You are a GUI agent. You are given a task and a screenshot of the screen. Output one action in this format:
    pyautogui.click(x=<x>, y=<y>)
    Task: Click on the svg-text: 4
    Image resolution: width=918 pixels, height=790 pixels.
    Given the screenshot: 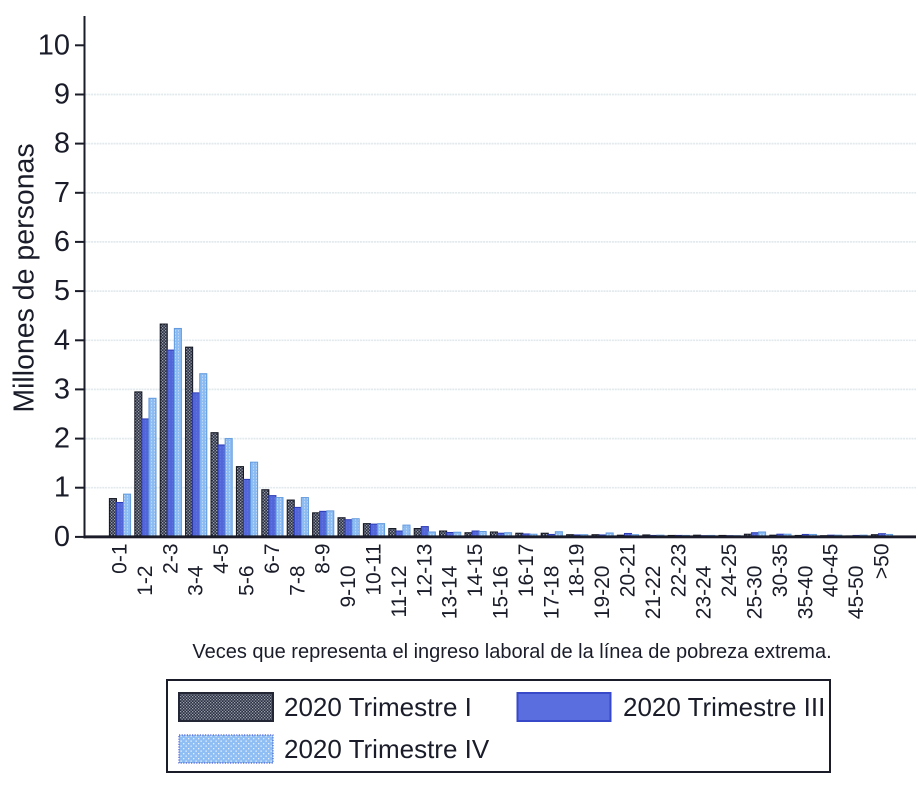 What is the action you would take?
    pyautogui.click(x=62, y=340)
    